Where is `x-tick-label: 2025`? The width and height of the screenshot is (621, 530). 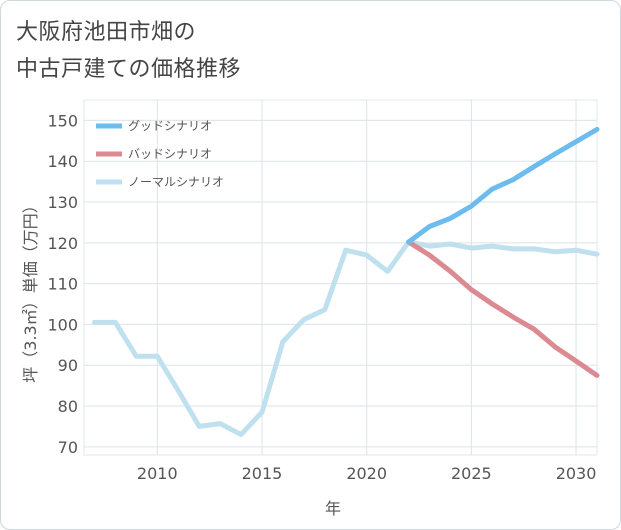 x-tick-label: 2025 is located at coordinates (471, 473).